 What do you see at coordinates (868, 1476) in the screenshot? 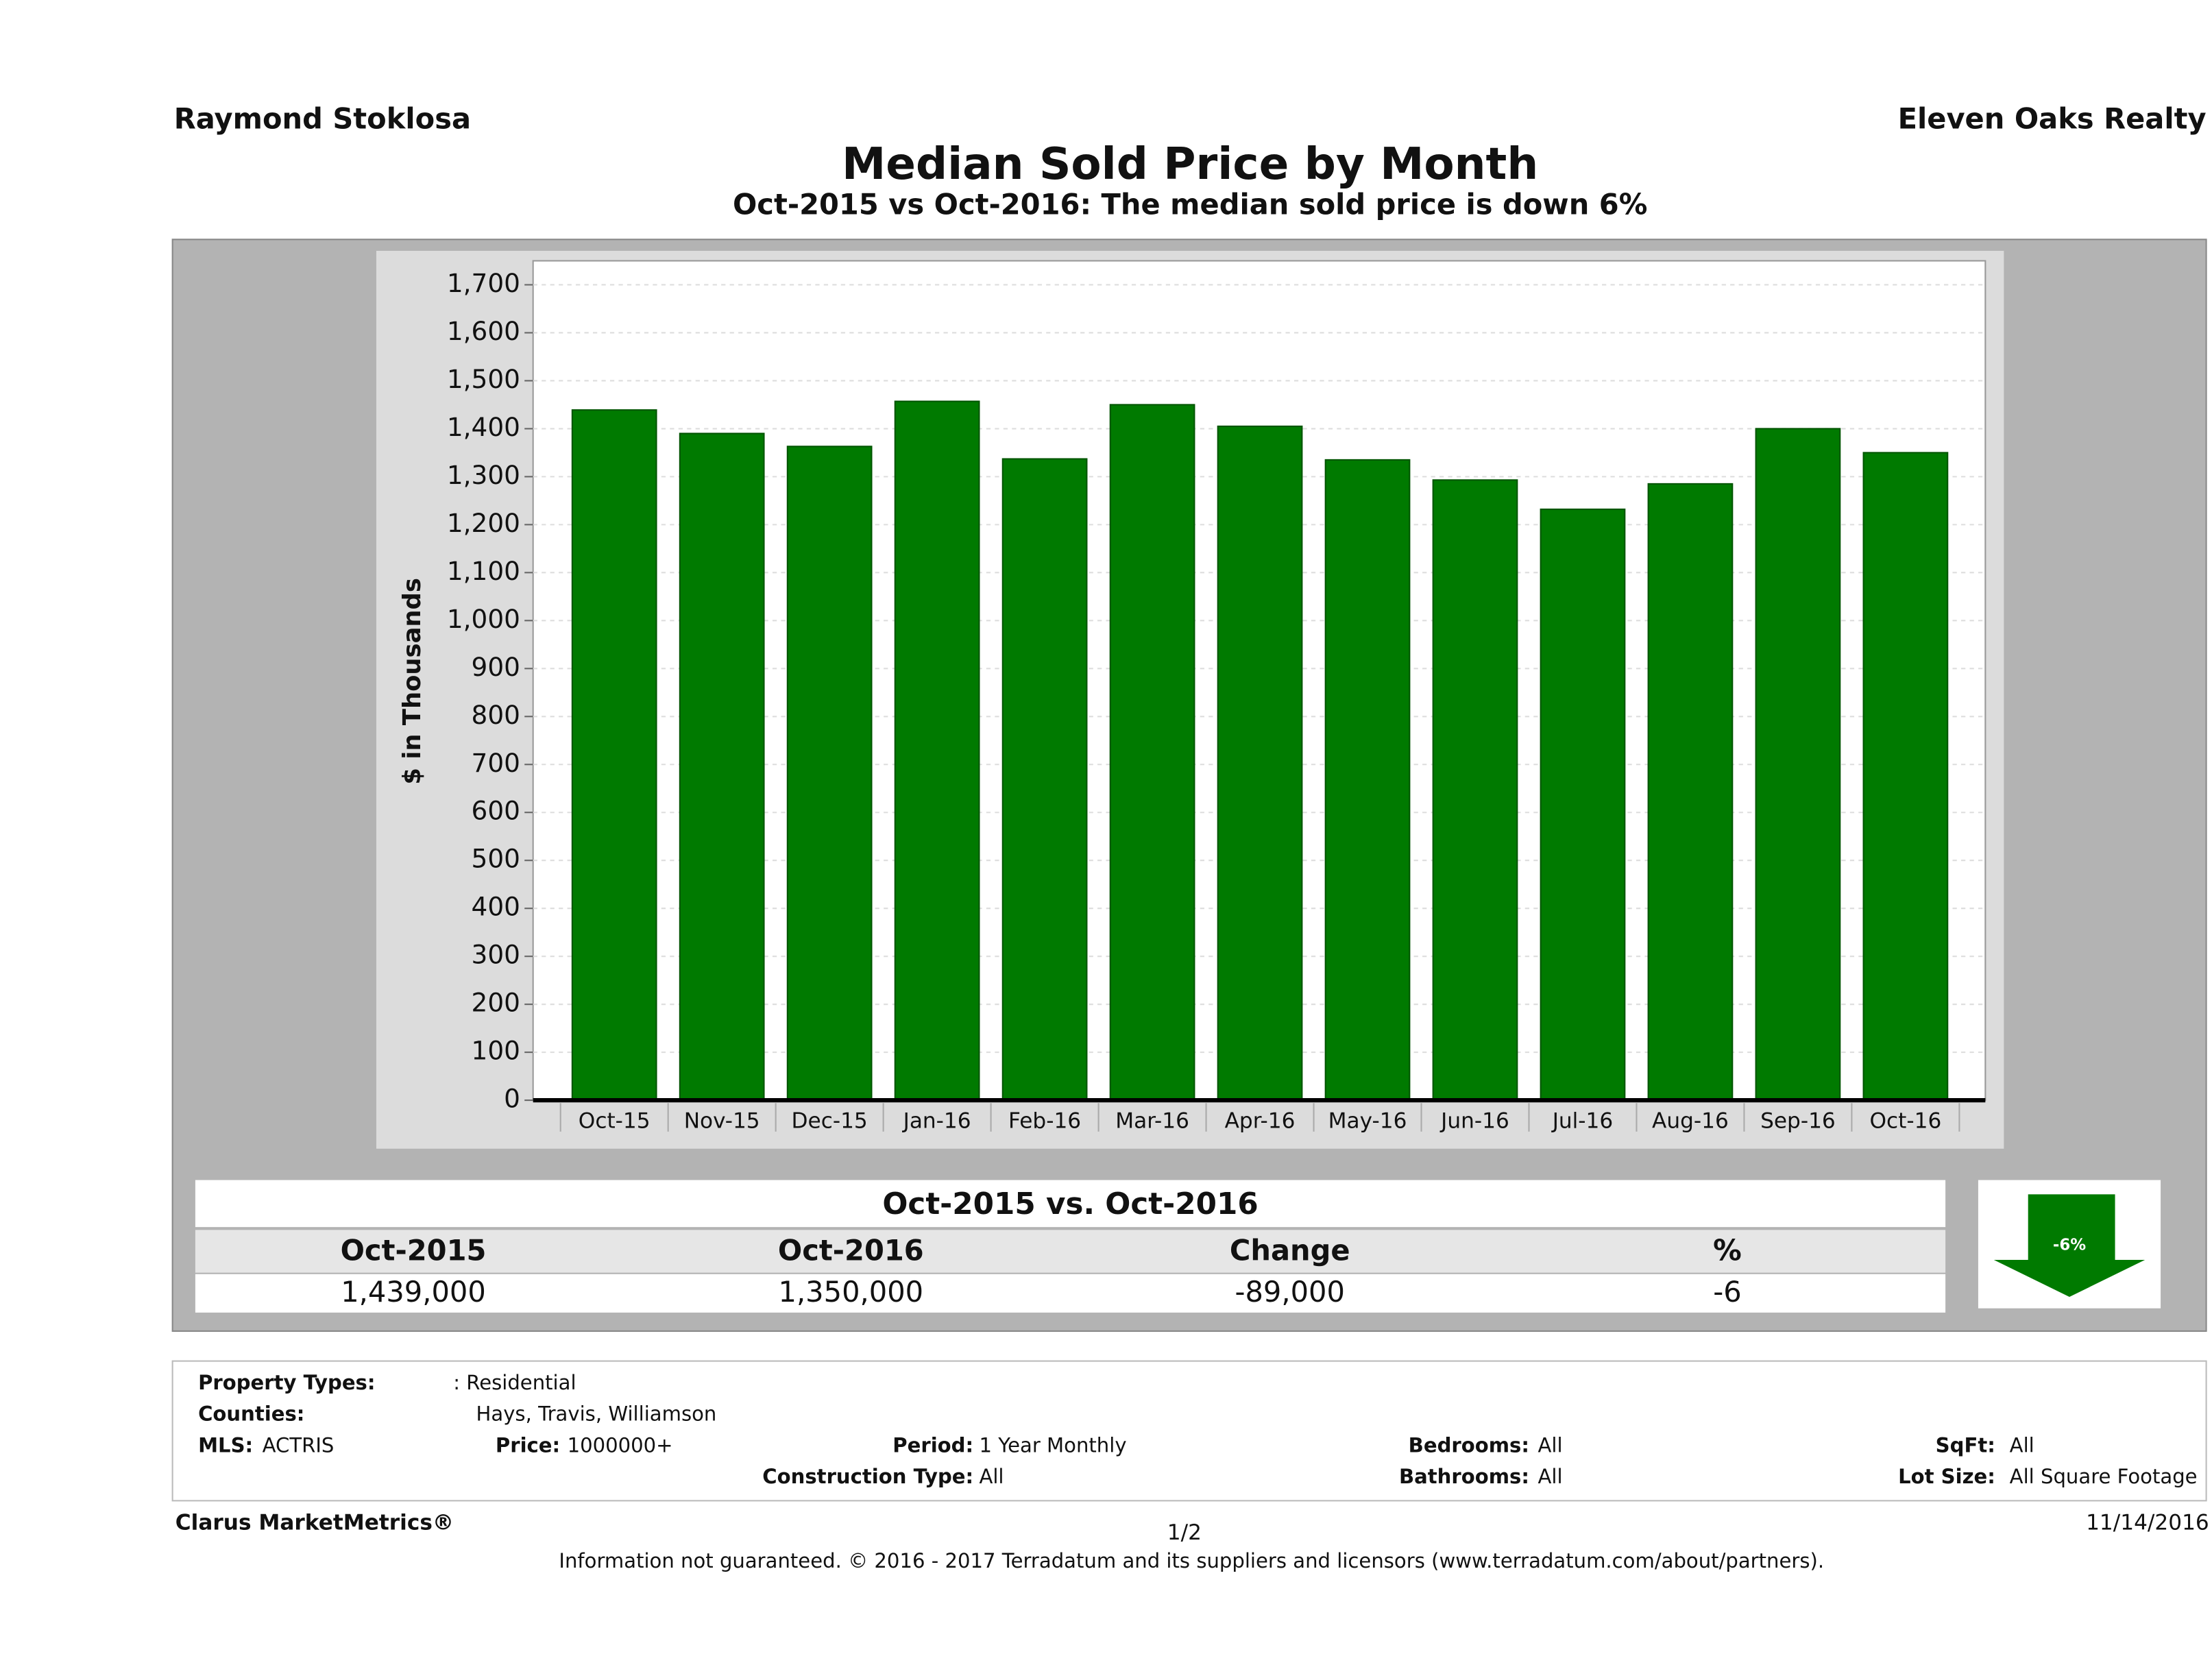
I see `filter-label: Construction Type:` at bounding box center [868, 1476].